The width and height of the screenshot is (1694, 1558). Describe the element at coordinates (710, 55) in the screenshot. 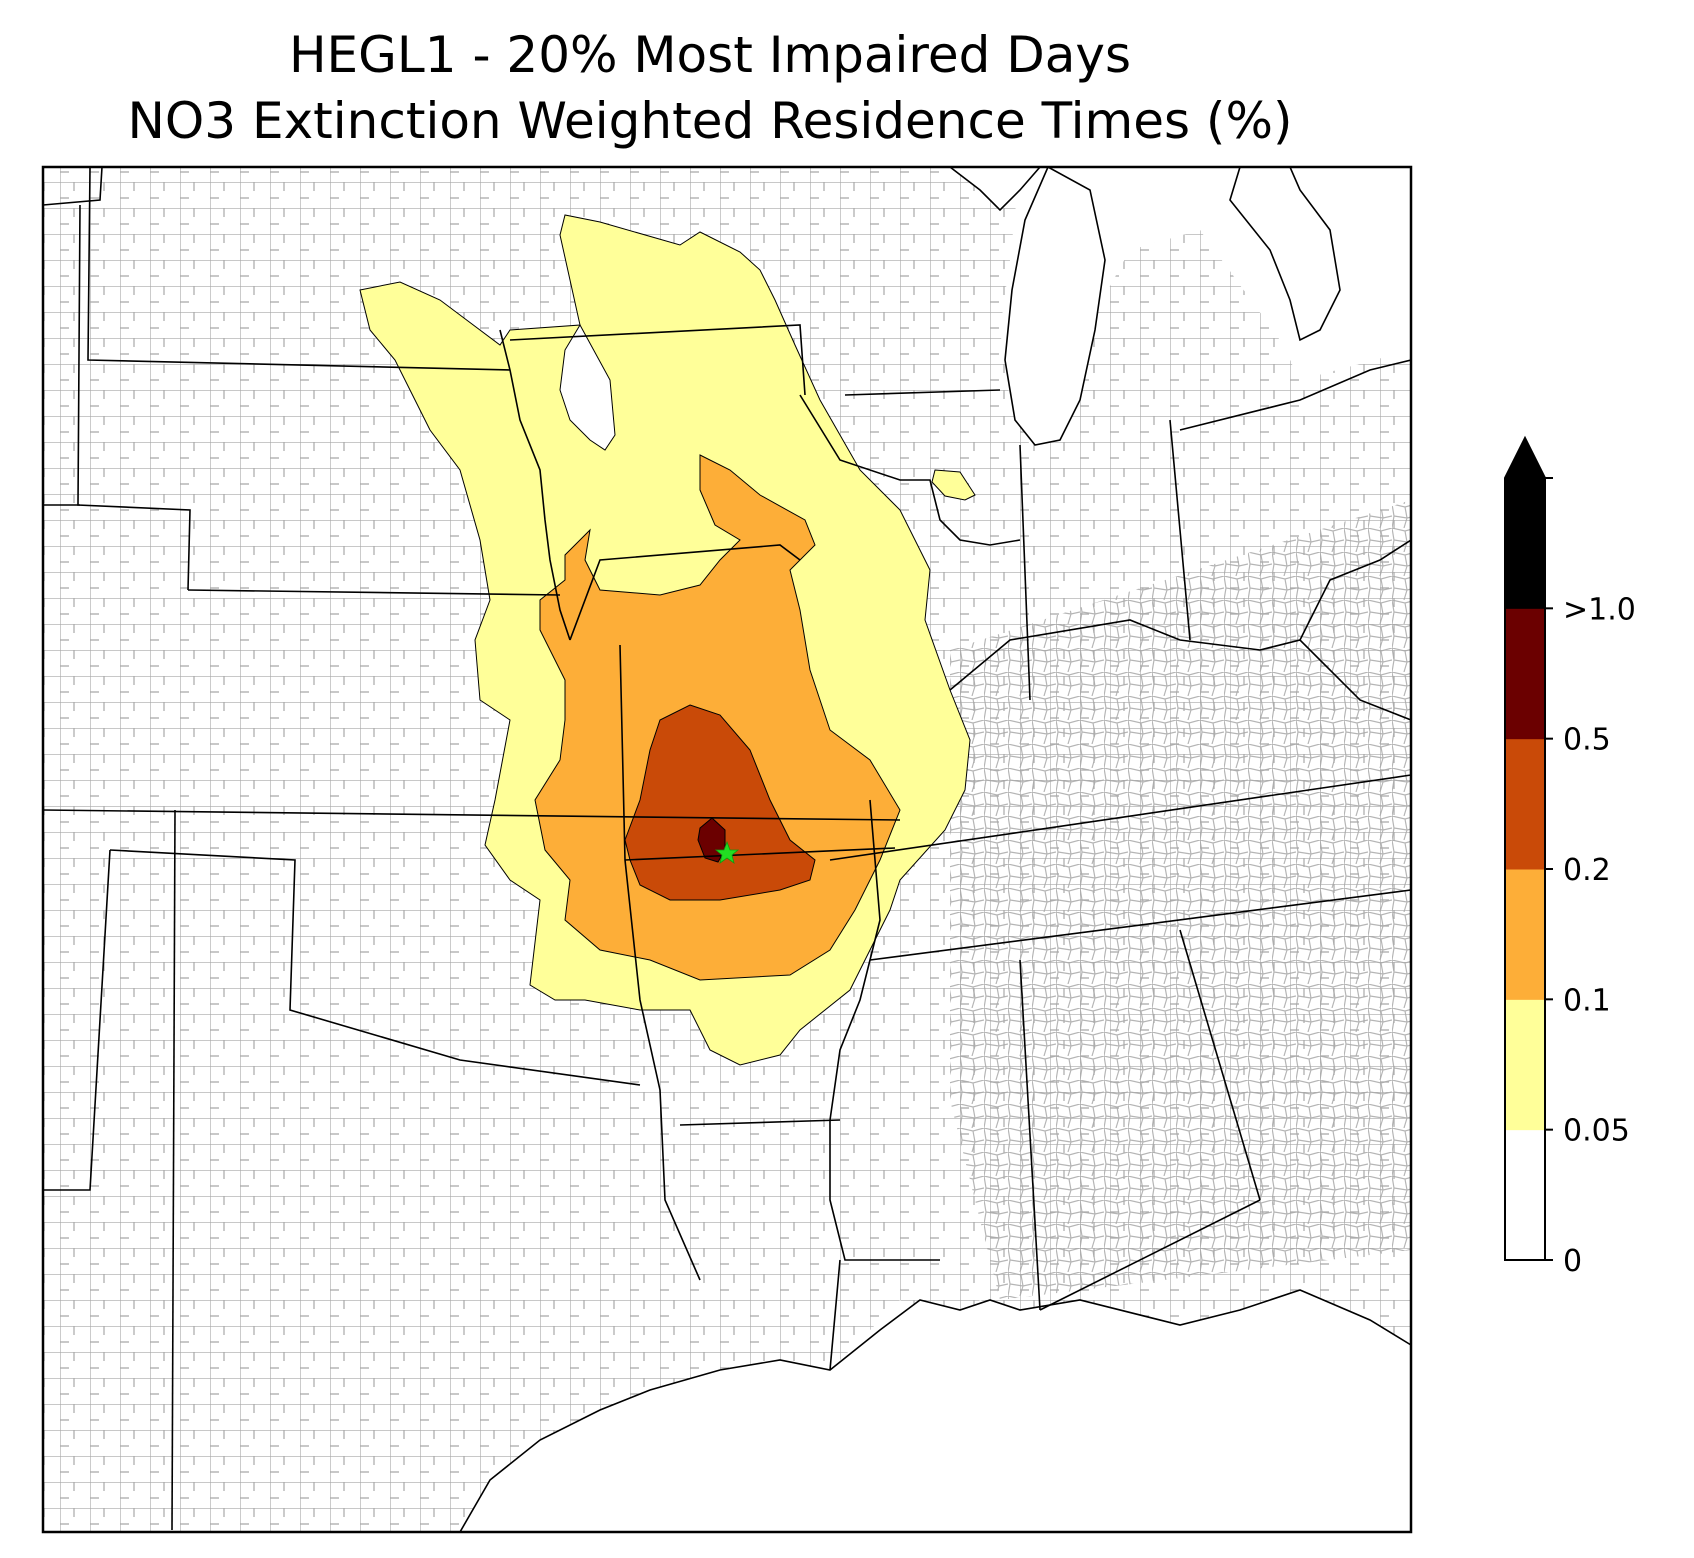

I see `chart-title-line-1: HEGL1 - 20% Most Impaired Days` at that location.